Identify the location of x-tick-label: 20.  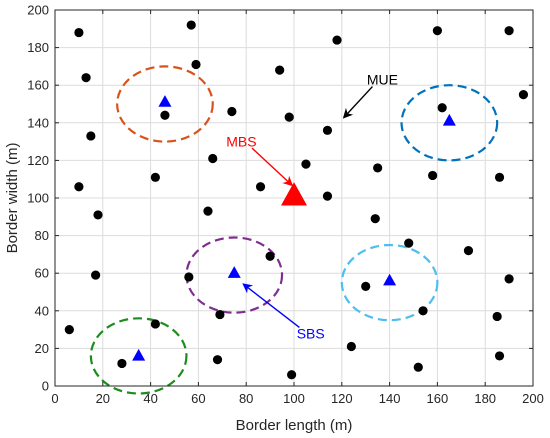
(103, 398).